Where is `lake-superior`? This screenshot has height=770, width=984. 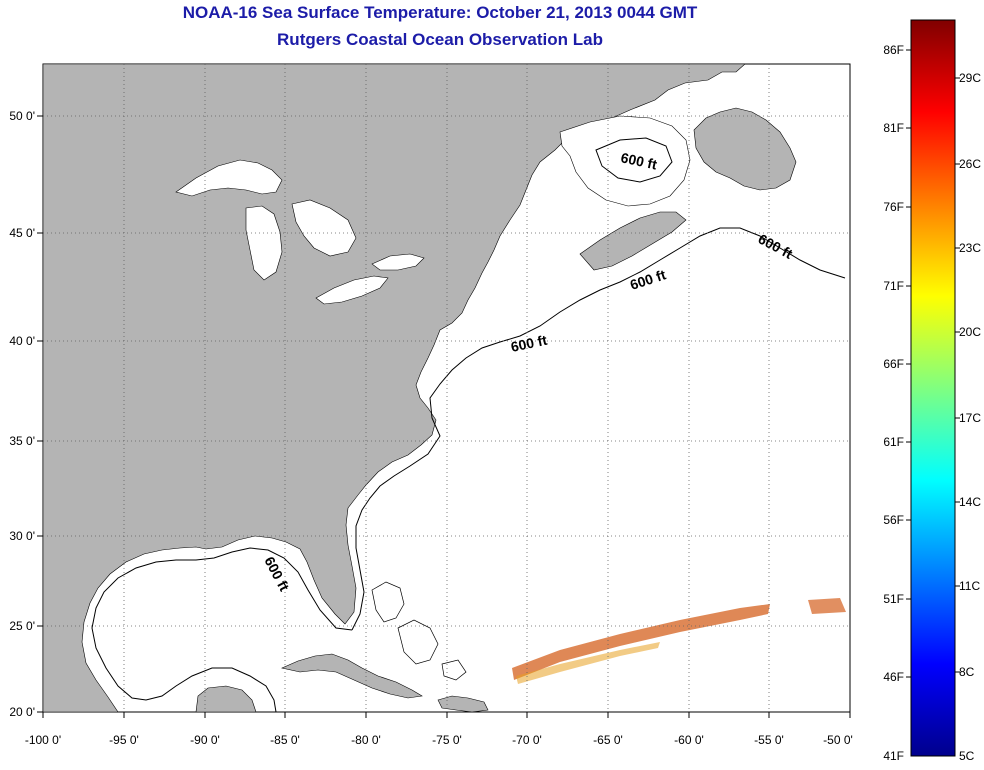 lake-superior is located at coordinates (229, 178).